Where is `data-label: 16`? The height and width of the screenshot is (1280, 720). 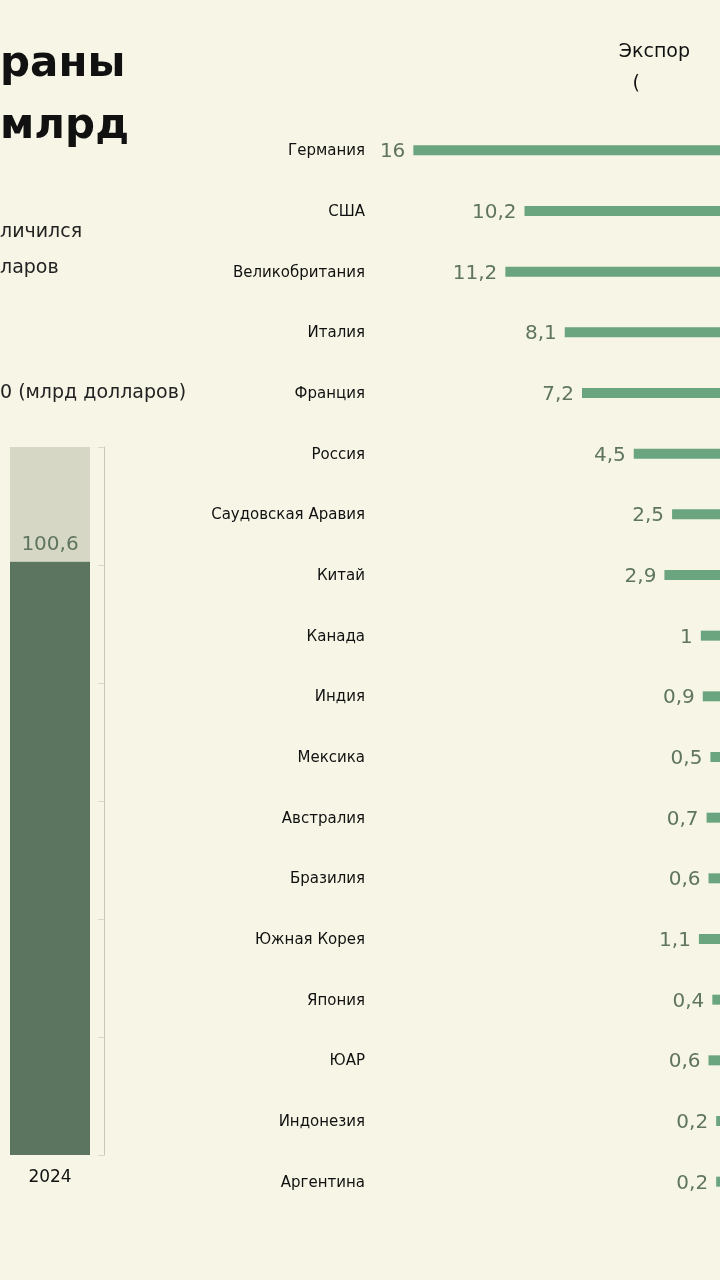
data-label: 16 is located at coordinates (392, 150).